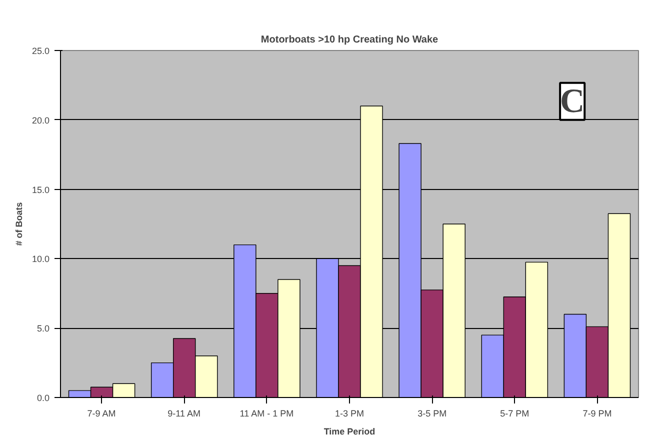  What do you see at coordinates (267, 413) in the screenshot?
I see `x-tick-label: 11 AM - 1 PM` at bounding box center [267, 413].